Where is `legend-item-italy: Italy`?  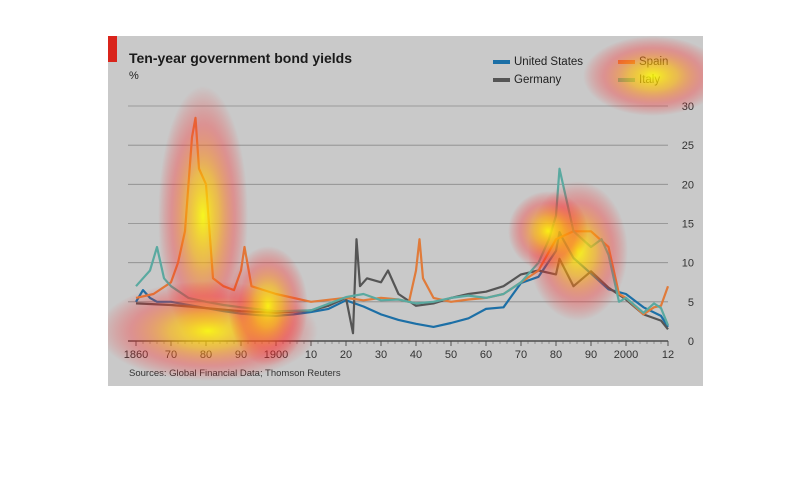
legend-item-italy: Italy is located at coordinates (639, 80).